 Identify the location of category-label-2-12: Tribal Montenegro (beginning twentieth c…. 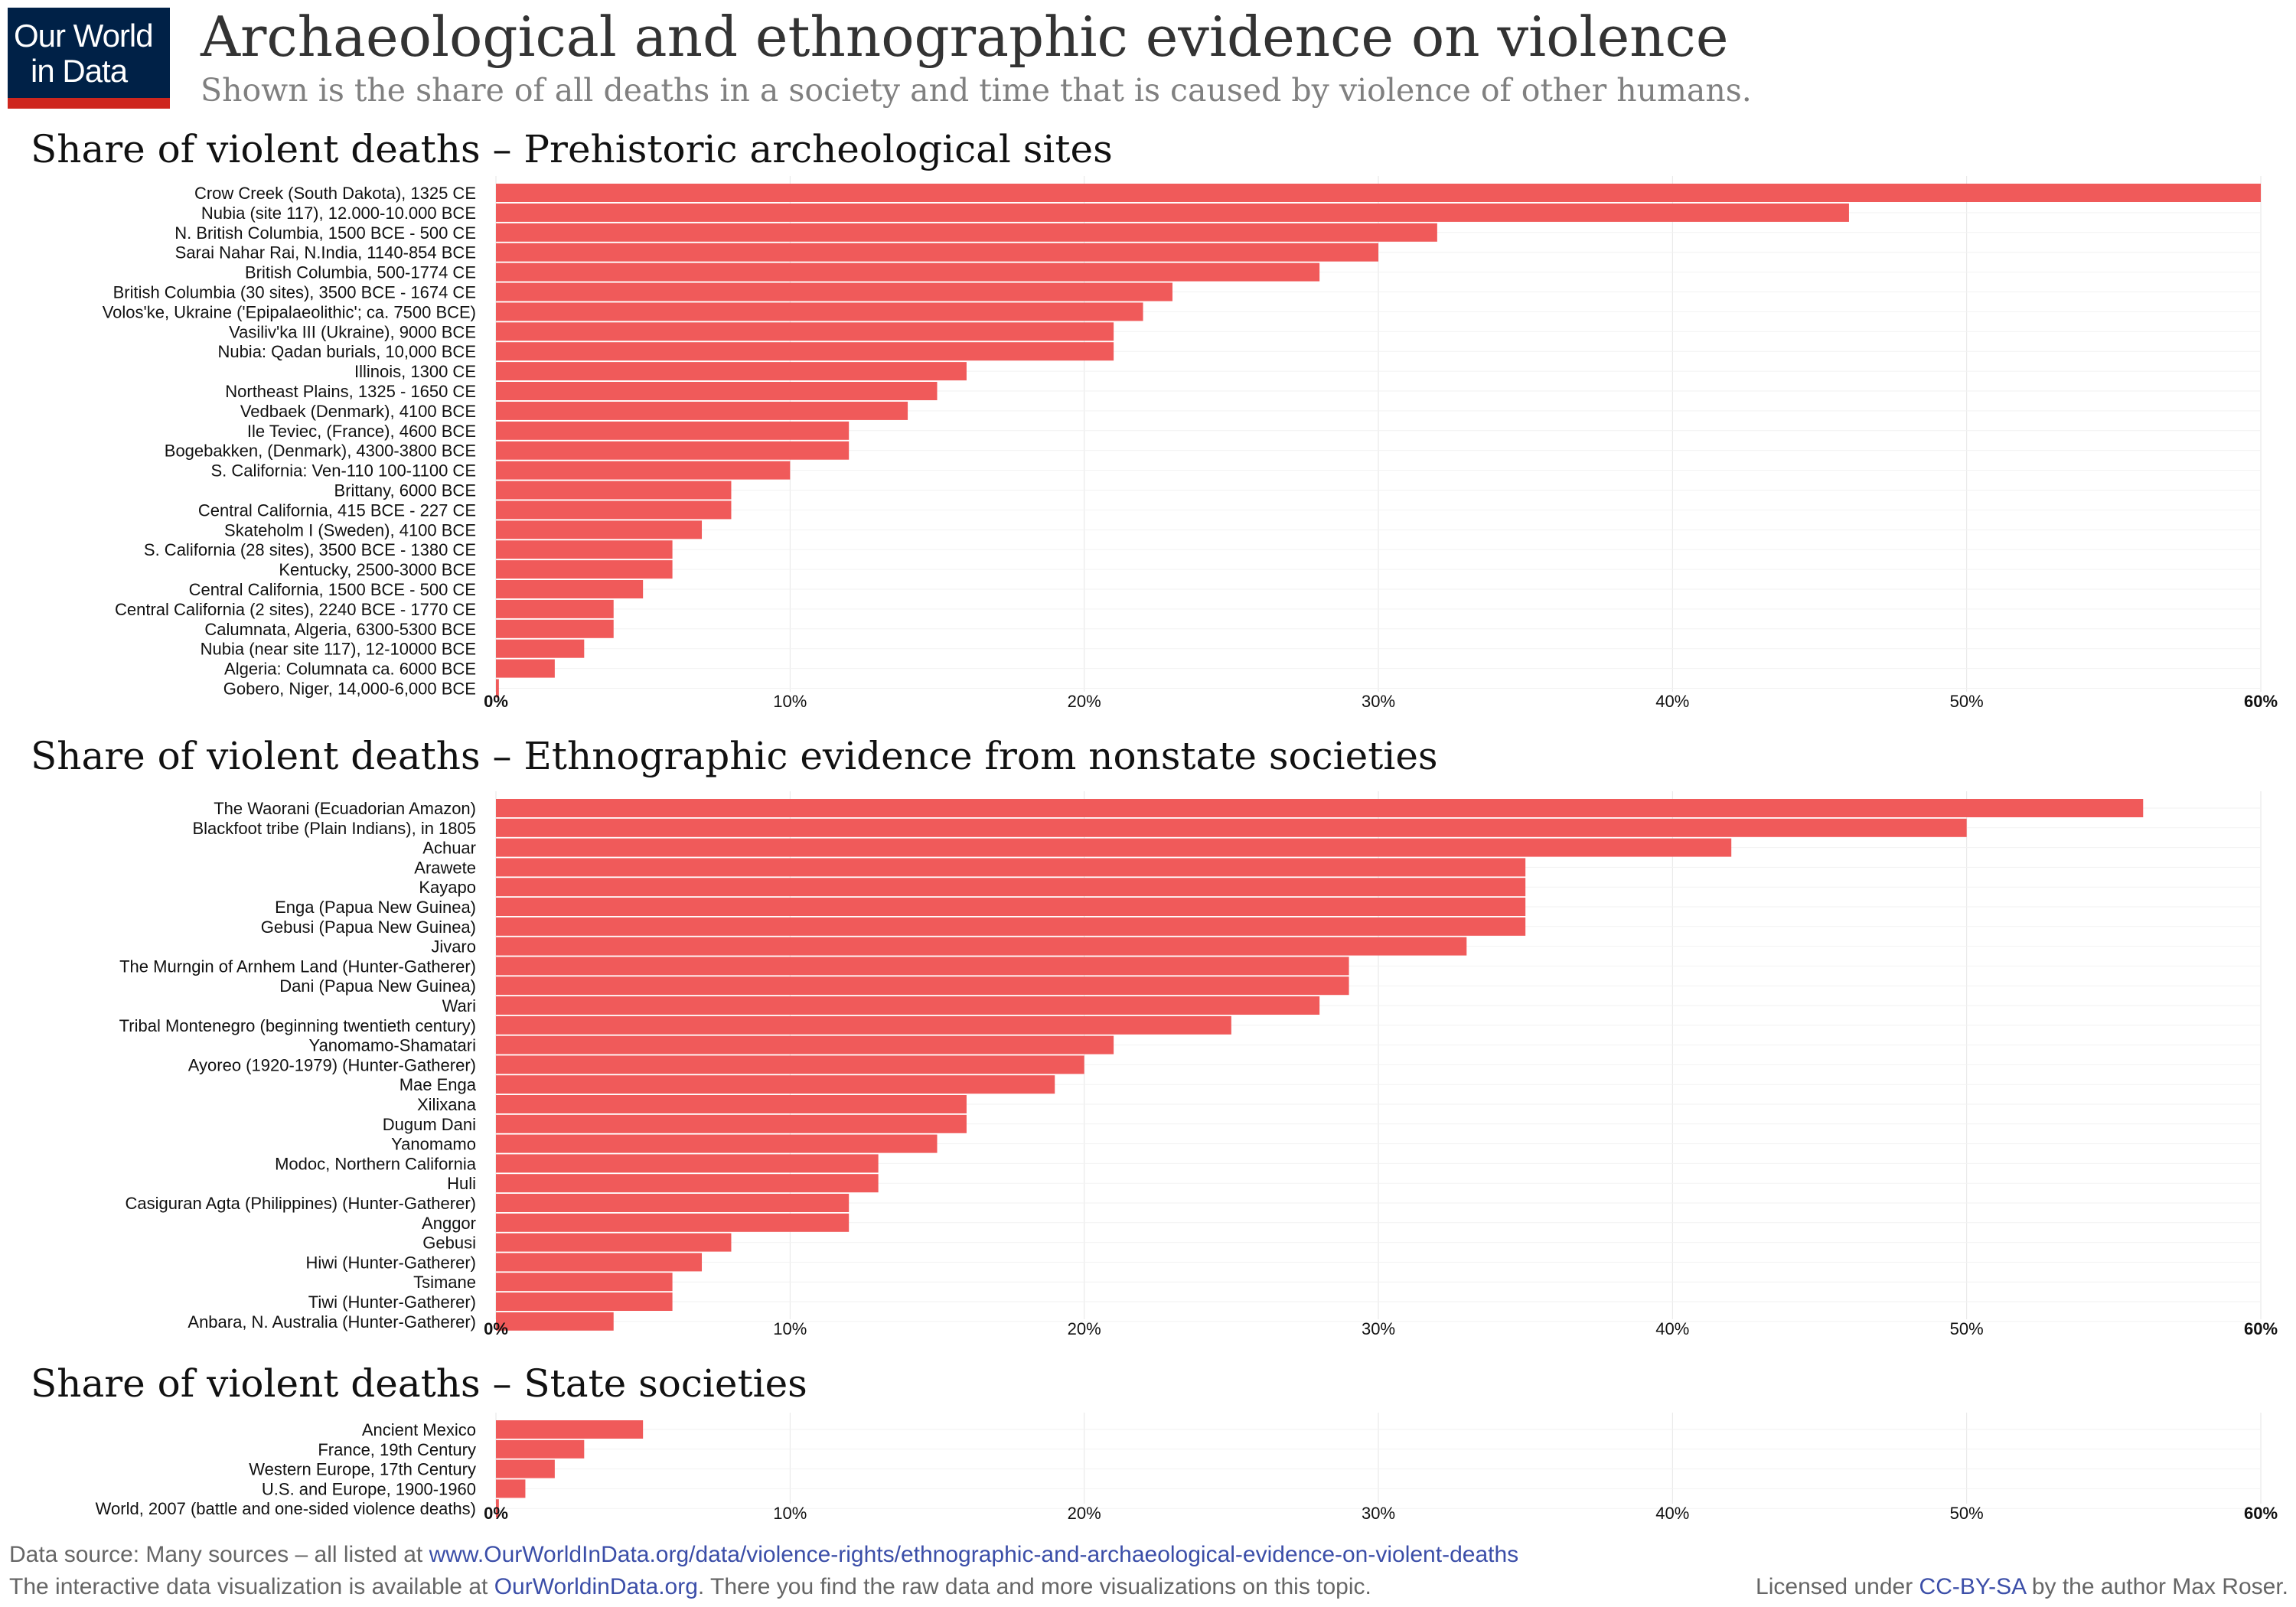
(297, 1025).